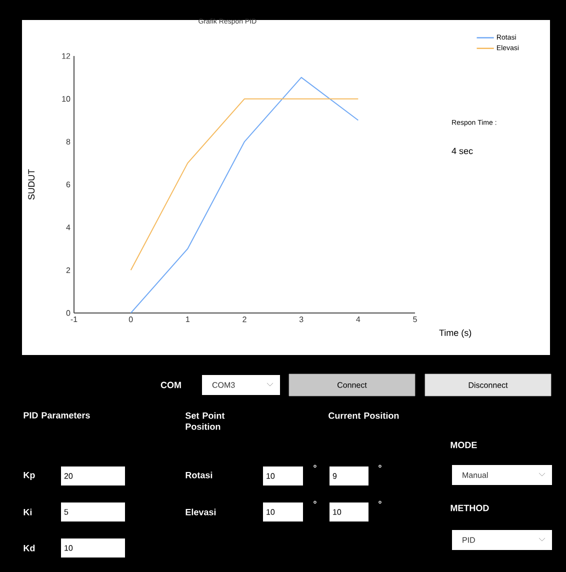  Describe the element at coordinates (68, 141) in the screenshot. I see `y-tick-label: 8` at that location.